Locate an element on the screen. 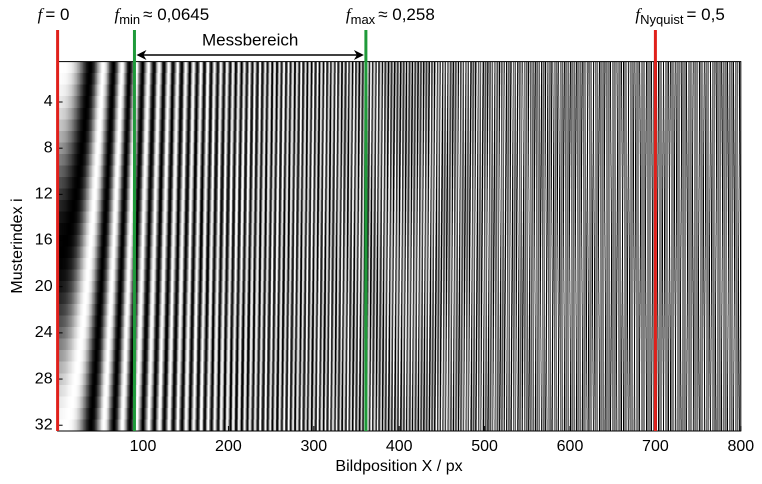 Image resolution: width=762 pixels, height=484 pixels. marker-label: fmin≈ 0,0645 is located at coordinates (161, 16).